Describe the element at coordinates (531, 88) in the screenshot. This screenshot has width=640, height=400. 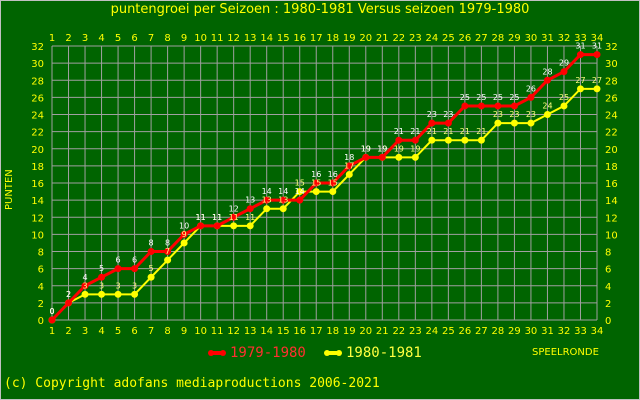
I see `data-label-series-1: 26` at that location.